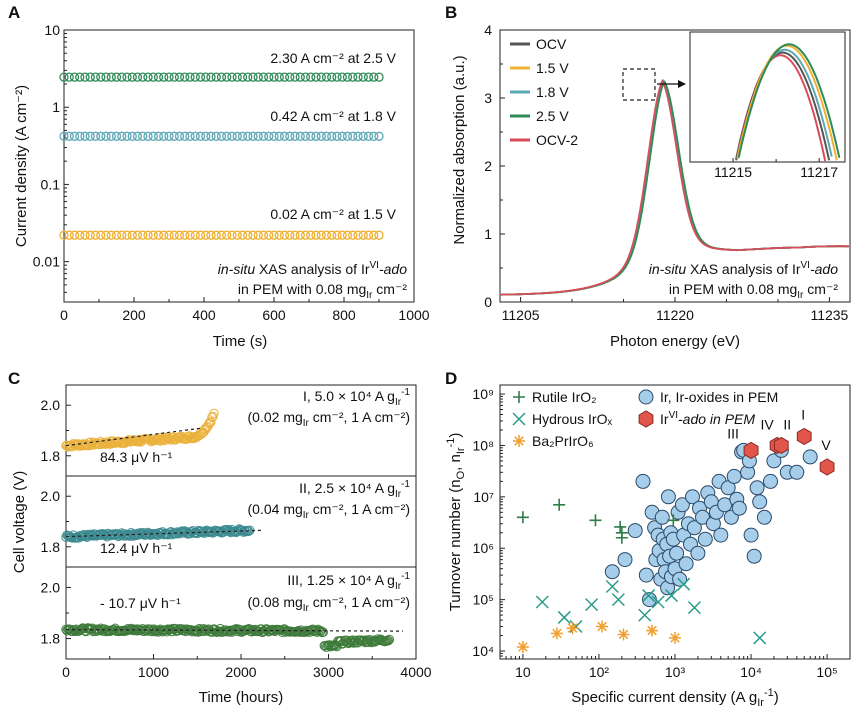 The width and height of the screenshot is (859, 719). What do you see at coordinates (544, 92) in the screenshot?
I see `panel-b-legend: OCV 1.5 V 1.8 V 2.5 V OCV-2` at bounding box center [544, 92].